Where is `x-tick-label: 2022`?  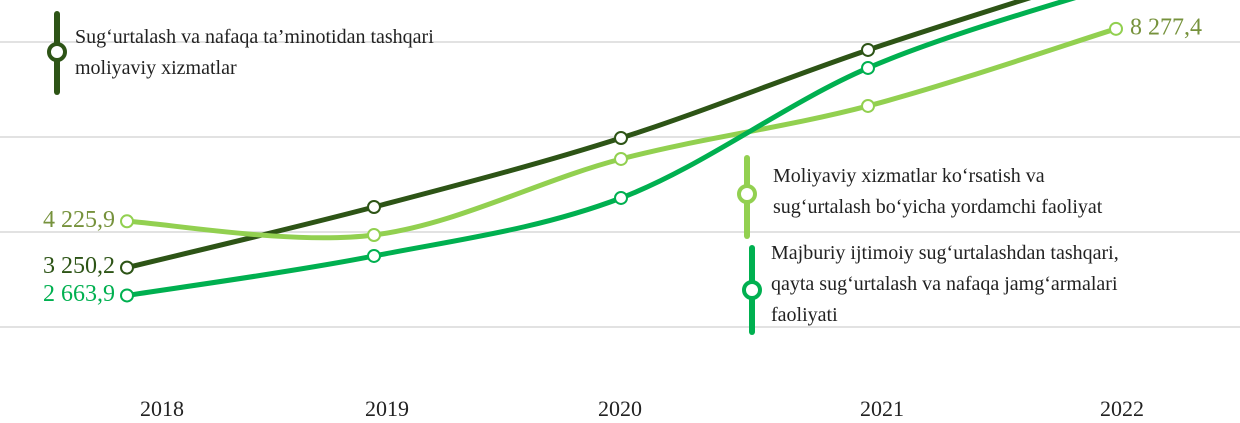 x-tick-label: 2022 is located at coordinates (1122, 408).